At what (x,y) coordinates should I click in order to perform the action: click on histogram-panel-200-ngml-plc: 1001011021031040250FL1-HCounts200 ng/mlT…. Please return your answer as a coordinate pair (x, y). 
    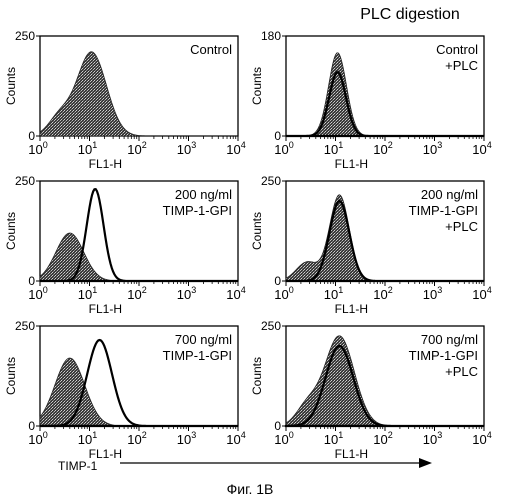
    Looking at the image, I should click on (371, 245).